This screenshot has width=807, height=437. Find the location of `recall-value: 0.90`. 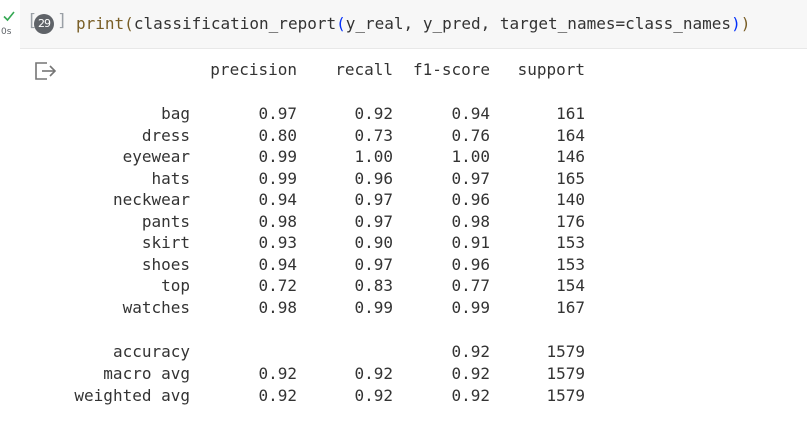

recall-value: 0.90 is located at coordinates (373, 242).